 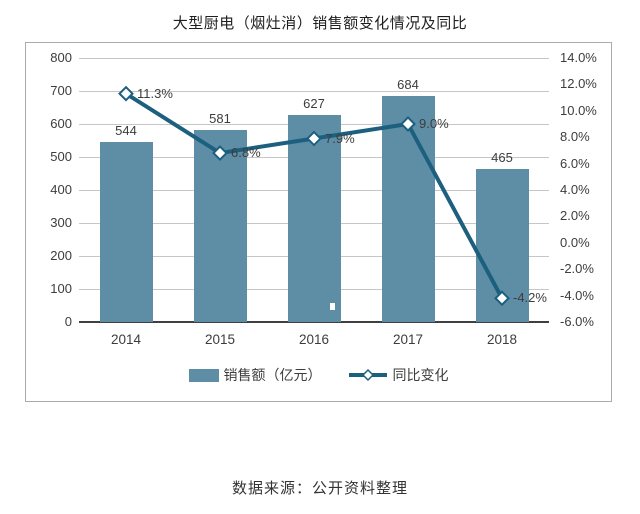 What do you see at coordinates (502, 339) in the screenshot?
I see `x-axis-label-2018: 2018` at bounding box center [502, 339].